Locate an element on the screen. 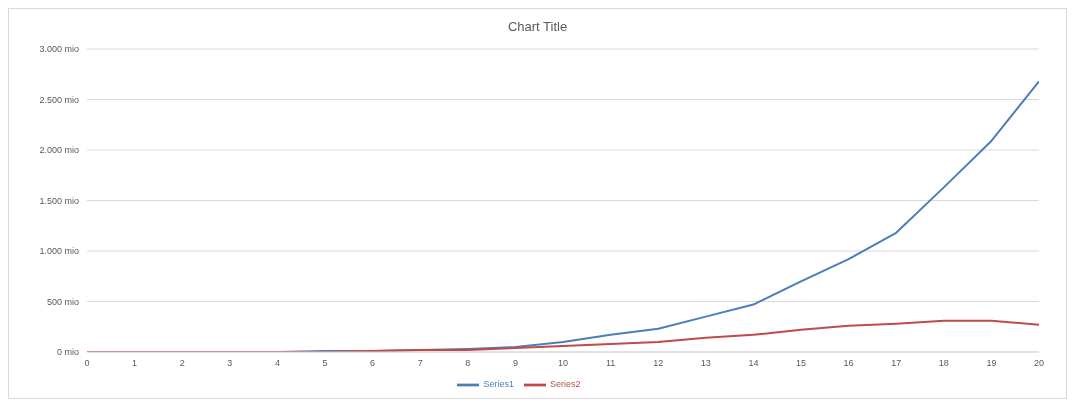 The width and height of the screenshot is (1075, 405). x-tick-label: 6 is located at coordinates (373, 363).